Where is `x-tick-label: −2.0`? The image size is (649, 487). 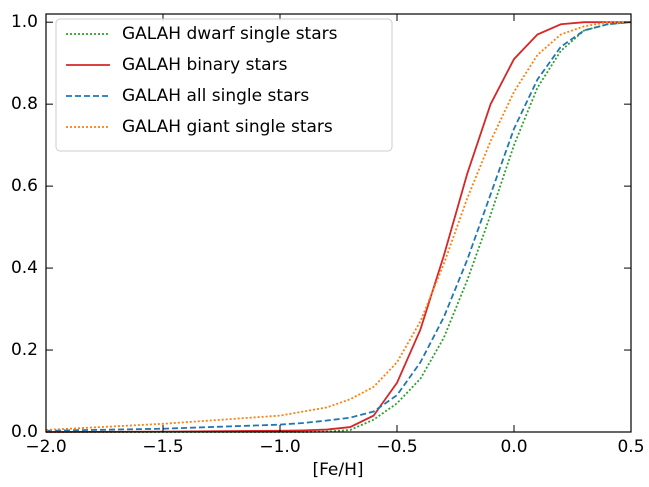
x-tick-label: −2.0 is located at coordinates (45, 447).